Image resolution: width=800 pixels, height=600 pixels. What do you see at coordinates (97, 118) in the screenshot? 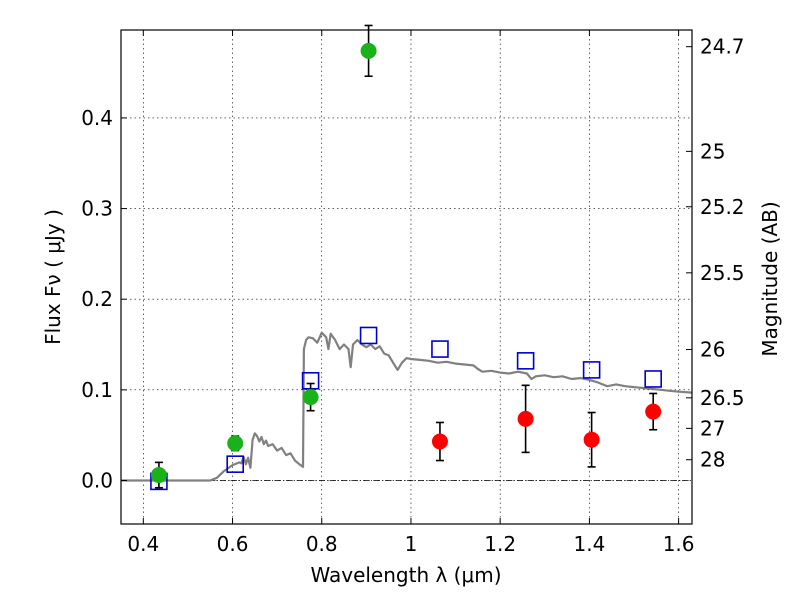
I see `y-tick-label: 0.4` at bounding box center [97, 118].